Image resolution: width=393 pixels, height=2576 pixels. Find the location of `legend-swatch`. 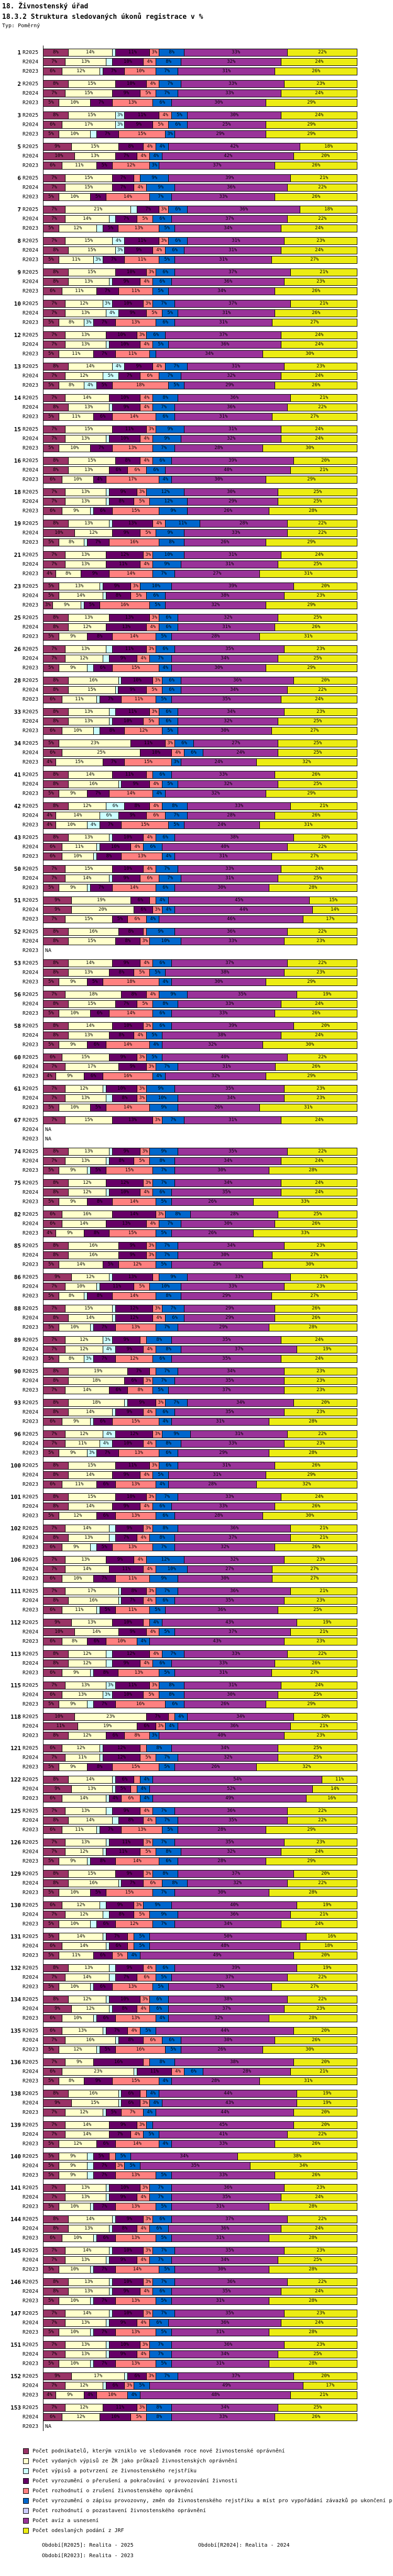

legend-swatch is located at coordinates (26, 2531).